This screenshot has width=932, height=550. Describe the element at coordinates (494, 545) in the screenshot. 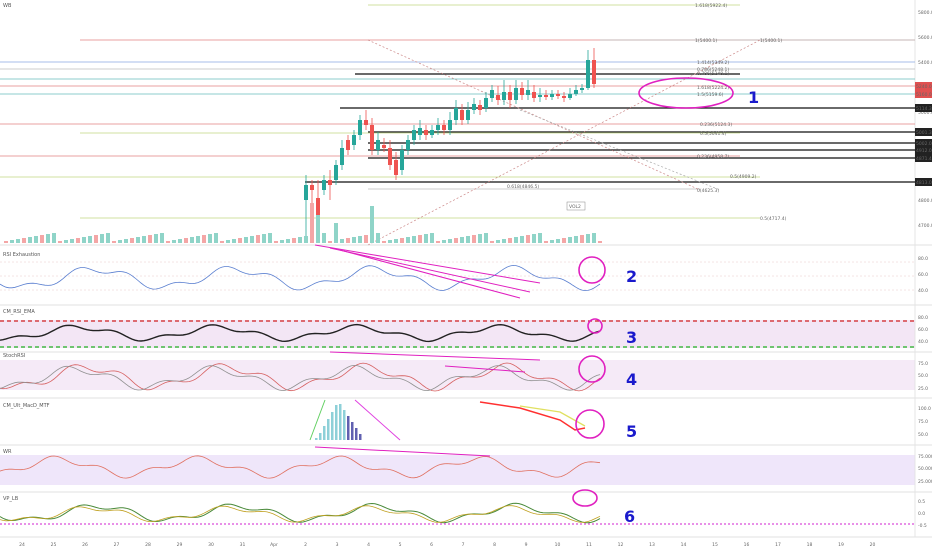

I see `time-axis-label: 8` at that location.